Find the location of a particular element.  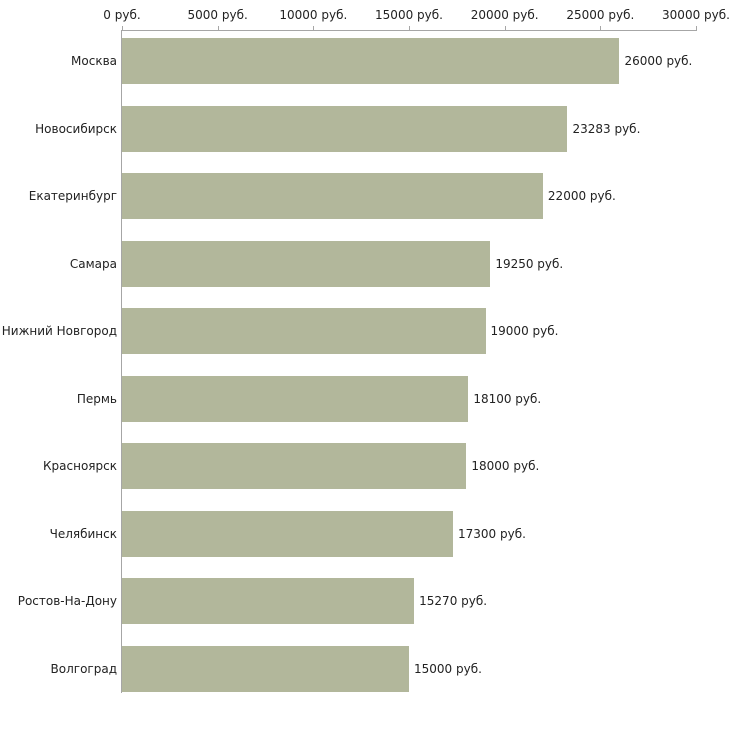

x-axis-tick-label: 5000 руб. is located at coordinates (217, 15).